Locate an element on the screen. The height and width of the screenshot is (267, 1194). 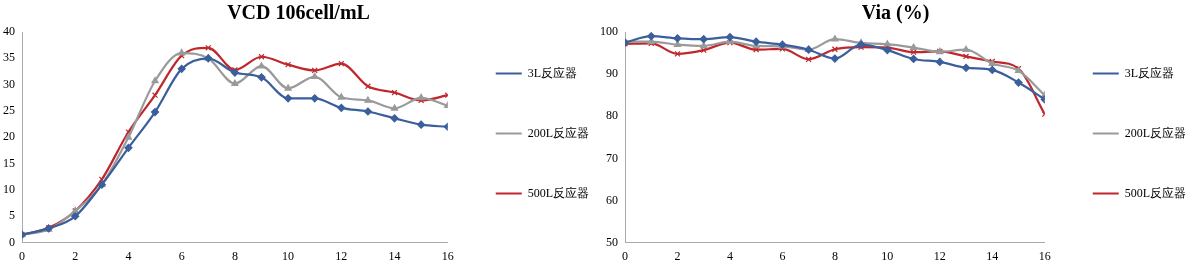
y-tick-label: 90 is located at coordinates (612, 73).